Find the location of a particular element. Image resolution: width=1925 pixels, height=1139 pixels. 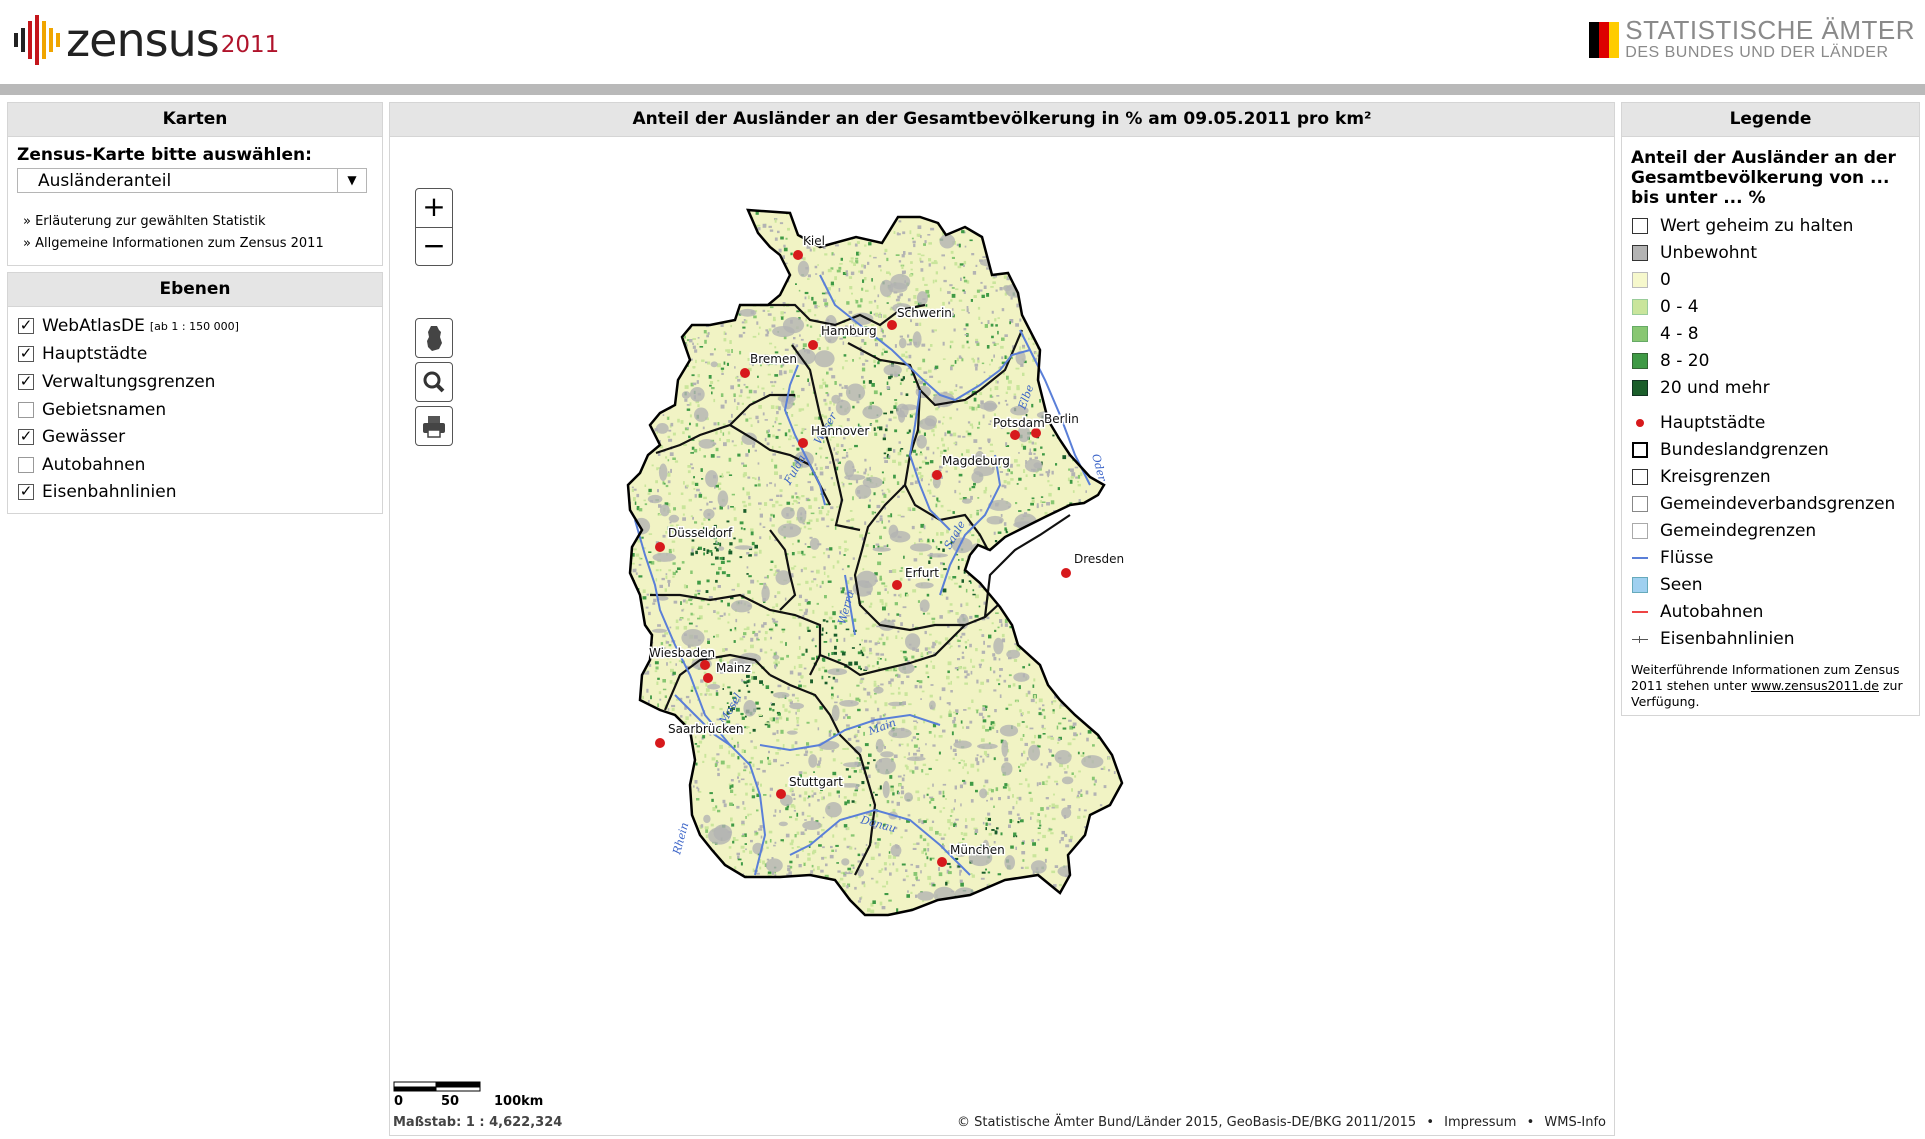

zoom-in-button: + is located at coordinates (434, 208).